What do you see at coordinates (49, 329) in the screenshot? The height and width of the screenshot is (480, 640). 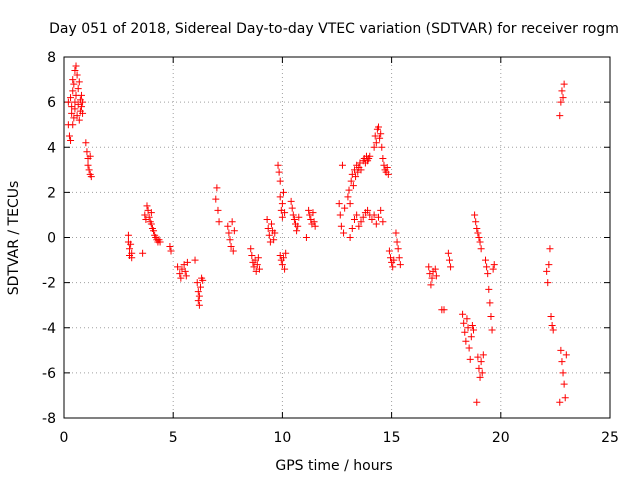 I see `y-tick-label: -4` at bounding box center [49, 329].